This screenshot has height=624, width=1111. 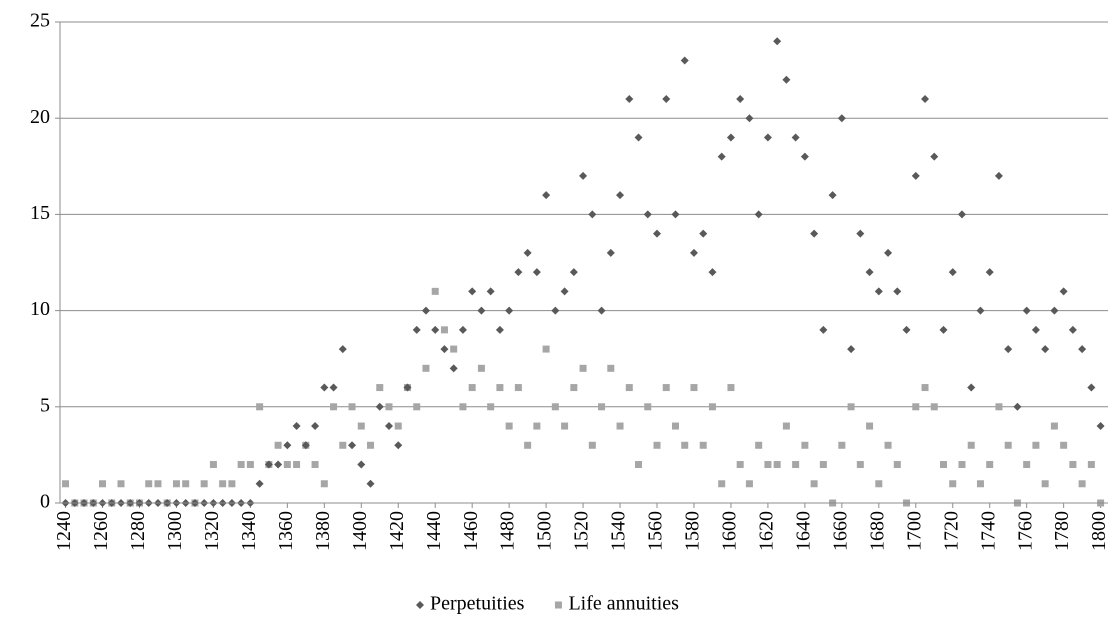 What do you see at coordinates (693, 531) in the screenshot?
I see `x-tick-label: 1580` at bounding box center [693, 531].